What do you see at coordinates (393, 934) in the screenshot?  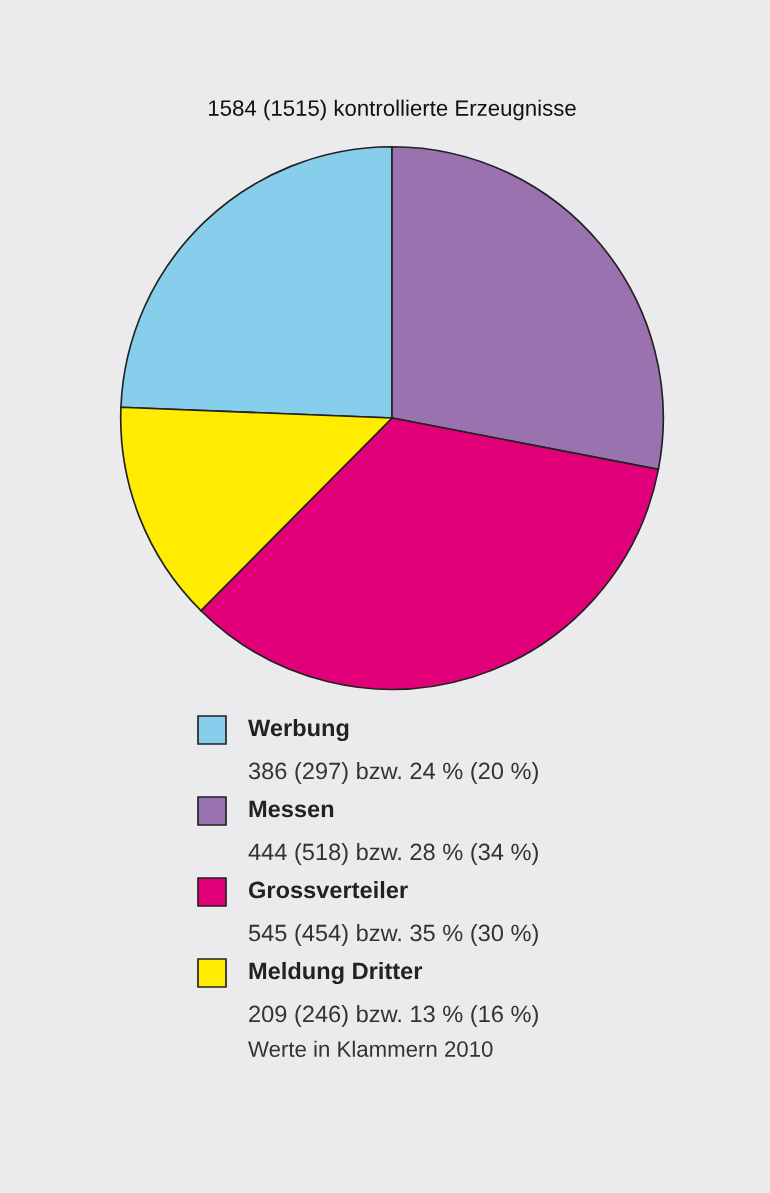 I see `data-label: 545 (454) bzw. 35 % (30 %)` at bounding box center [393, 934].